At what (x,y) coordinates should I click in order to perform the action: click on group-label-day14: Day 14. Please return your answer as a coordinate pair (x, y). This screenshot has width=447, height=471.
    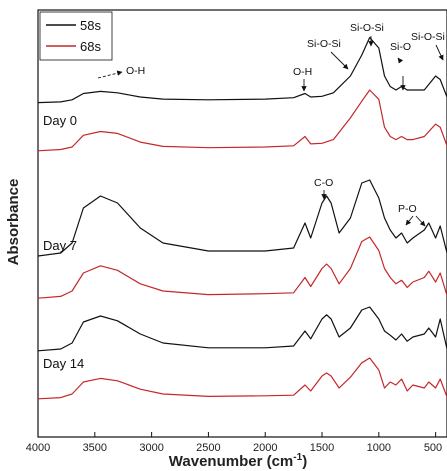
    Looking at the image, I should click on (63, 363).